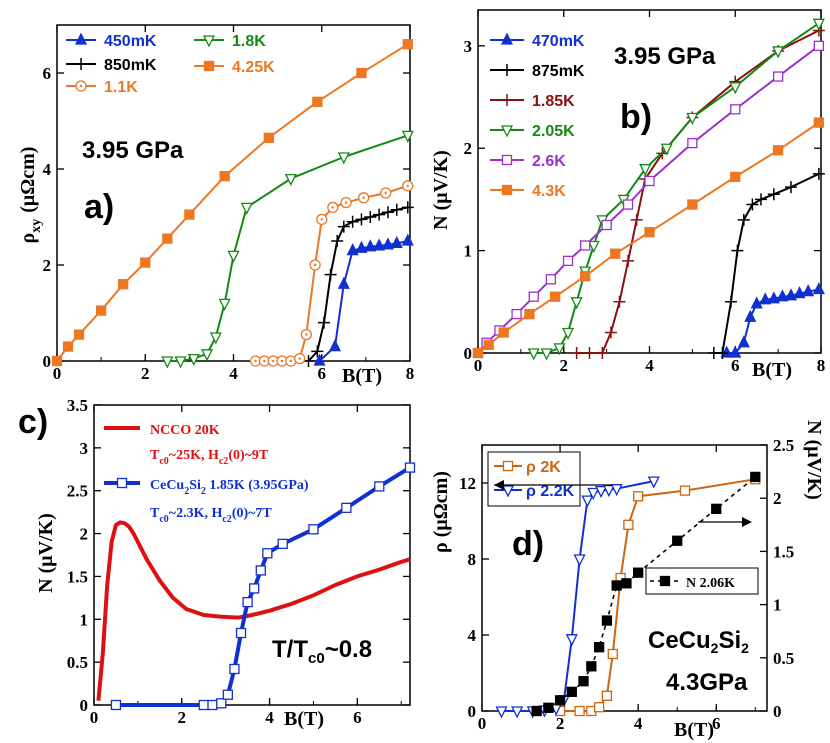  I want to click on panel-c-series, so click(256, 586).